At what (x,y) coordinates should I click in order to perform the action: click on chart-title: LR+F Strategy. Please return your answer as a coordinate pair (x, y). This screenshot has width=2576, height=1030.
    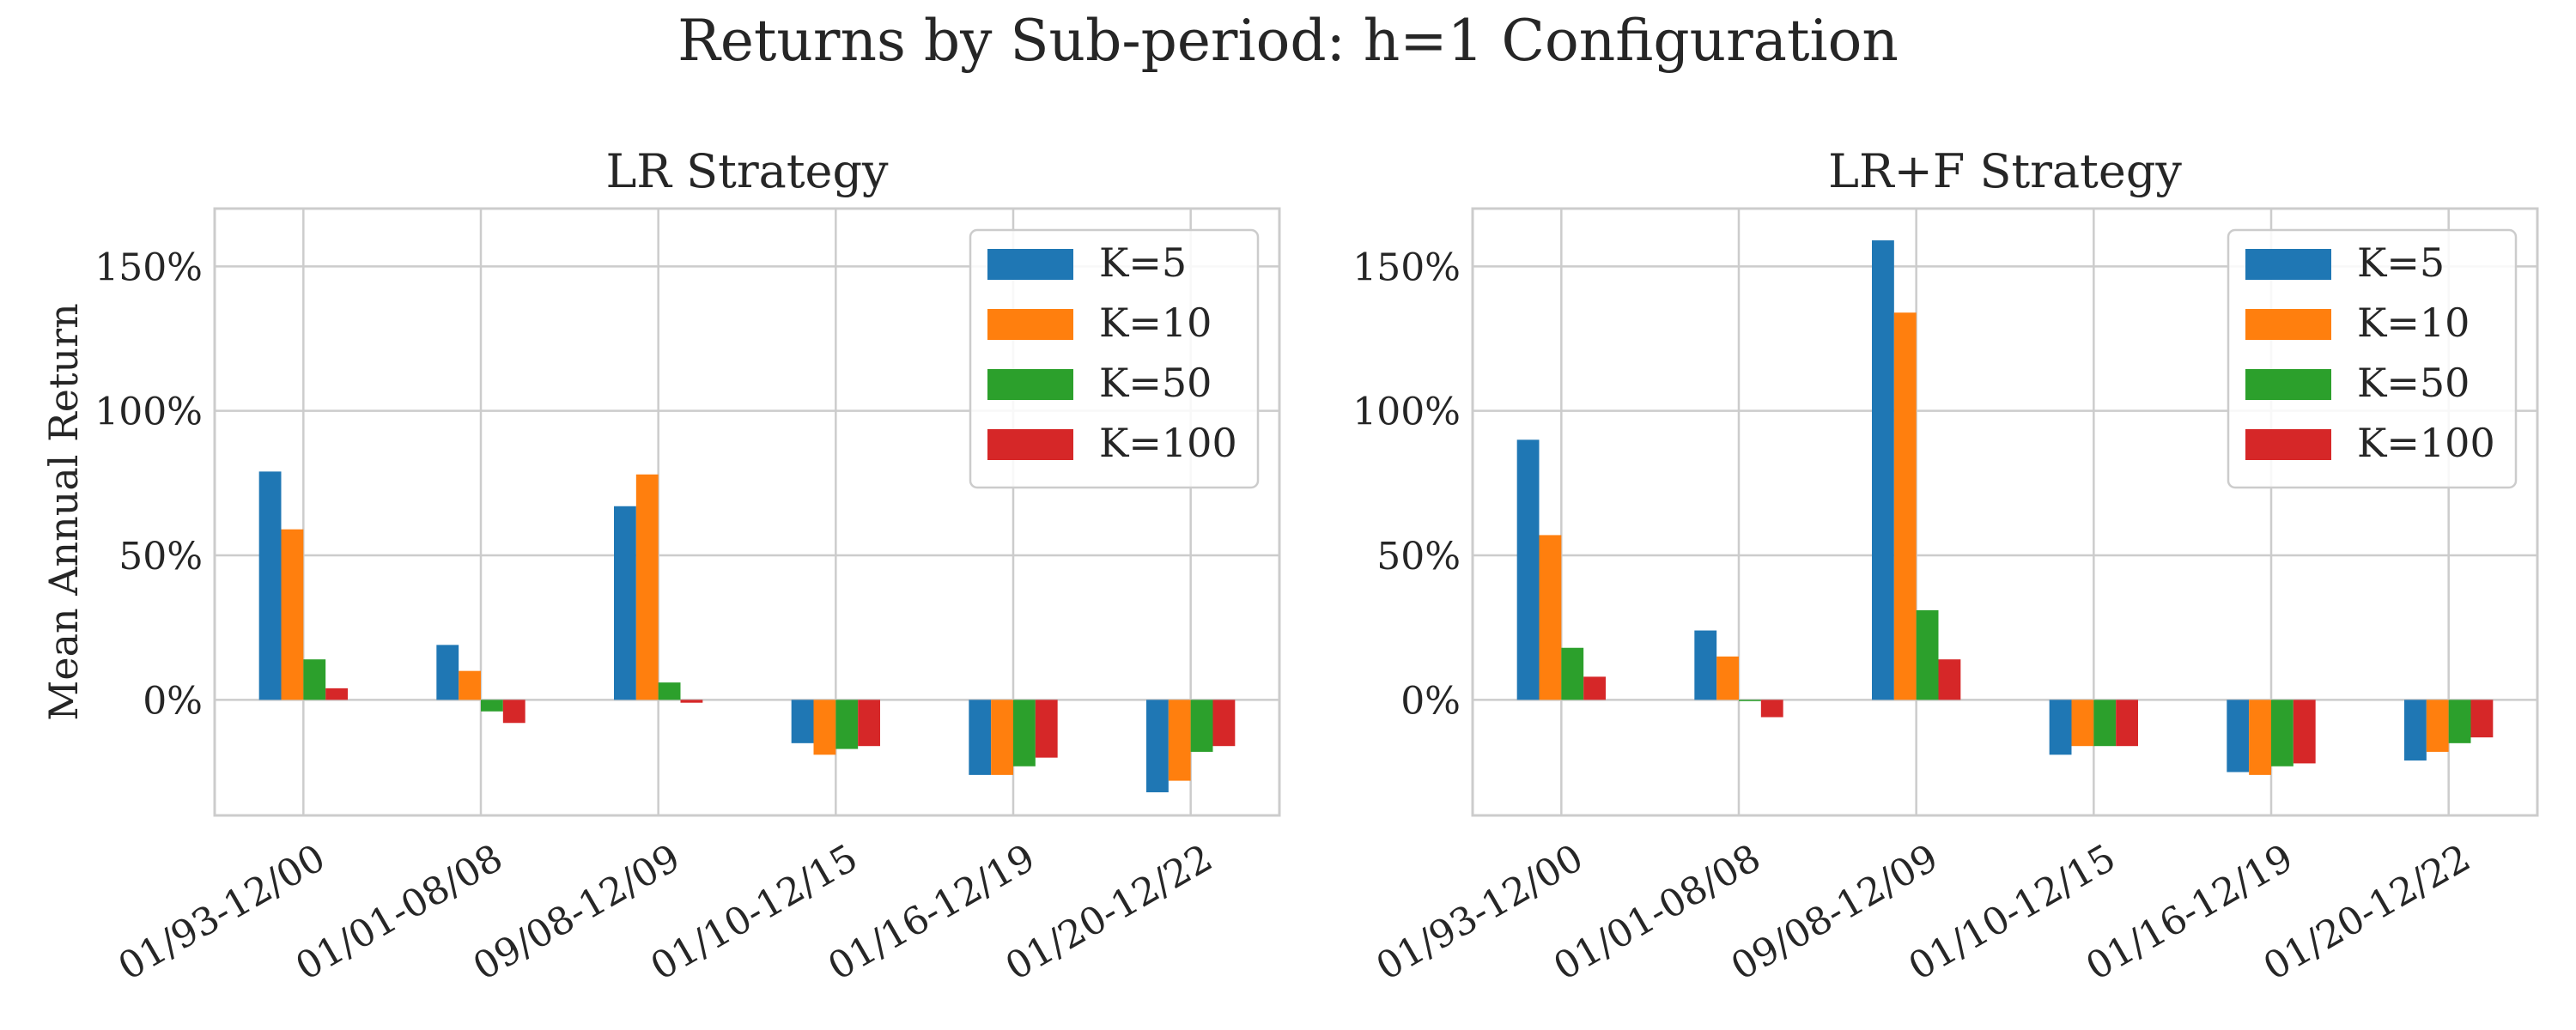
    Looking at the image, I should click on (2005, 171).